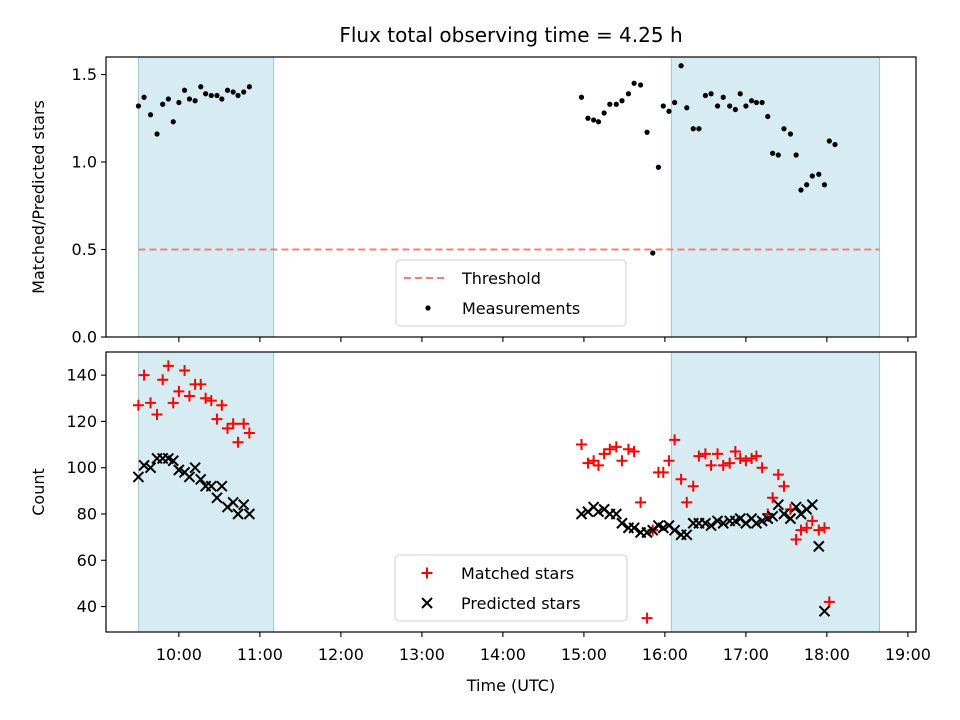 The height and width of the screenshot is (720, 960). I want to click on y-tick-label: 140, so click(81, 375).